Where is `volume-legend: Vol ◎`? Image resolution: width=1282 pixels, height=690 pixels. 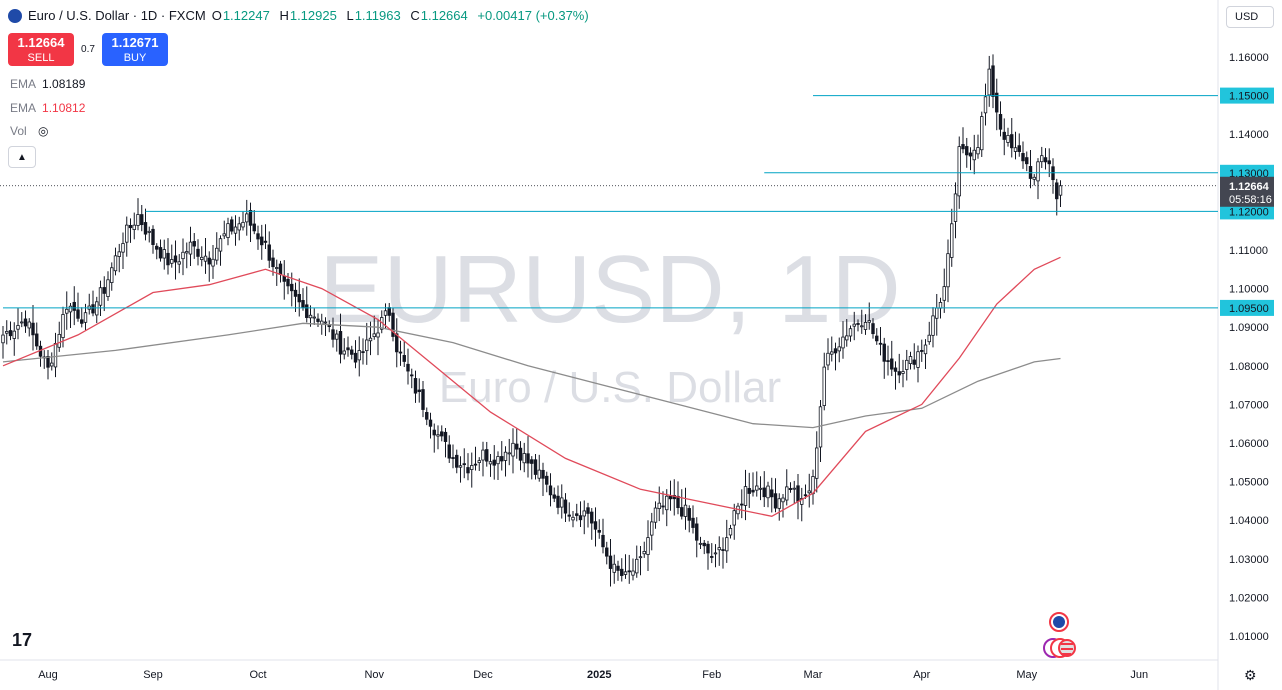 volume-legend: Vol ◎ is located at coordinates (29, 131).